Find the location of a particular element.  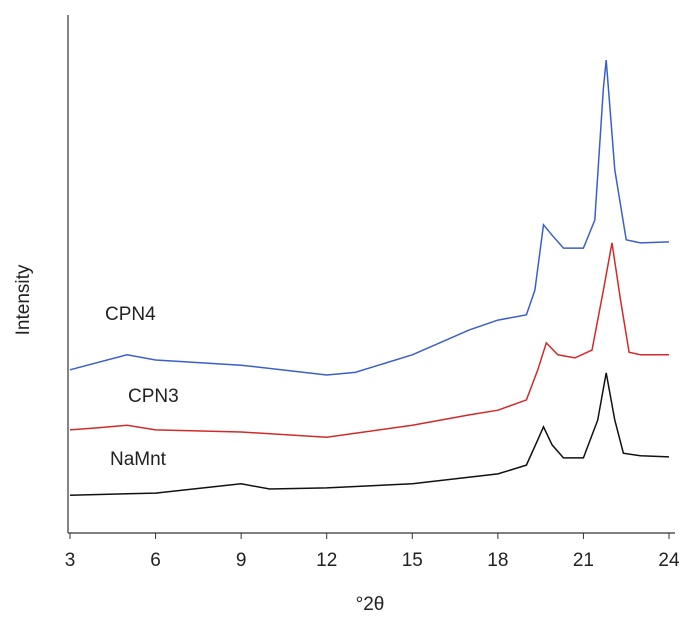

x-tick-label: 15 is located at coordinates (412, 560).